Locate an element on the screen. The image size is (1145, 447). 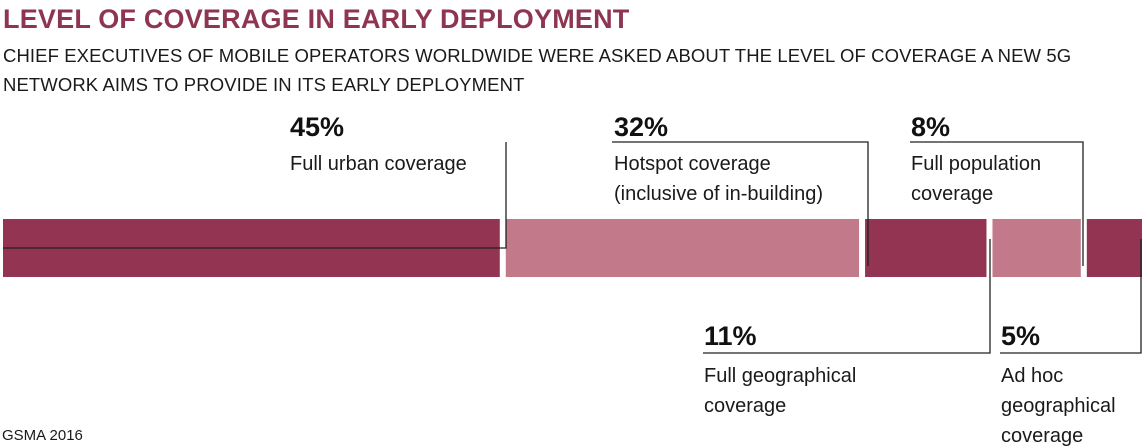
data-label-4: 8% is located at coordinates (930, 127).